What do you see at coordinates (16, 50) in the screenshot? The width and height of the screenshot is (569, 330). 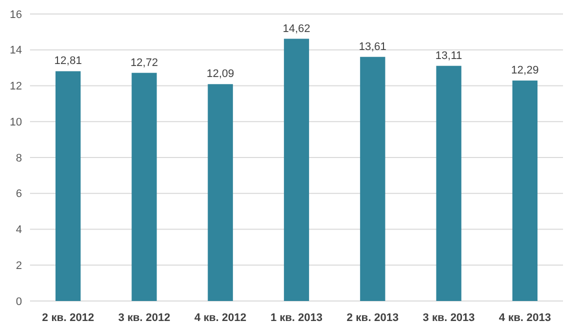 I see `y-tick-label: 14` at bounding box center [16, 50].